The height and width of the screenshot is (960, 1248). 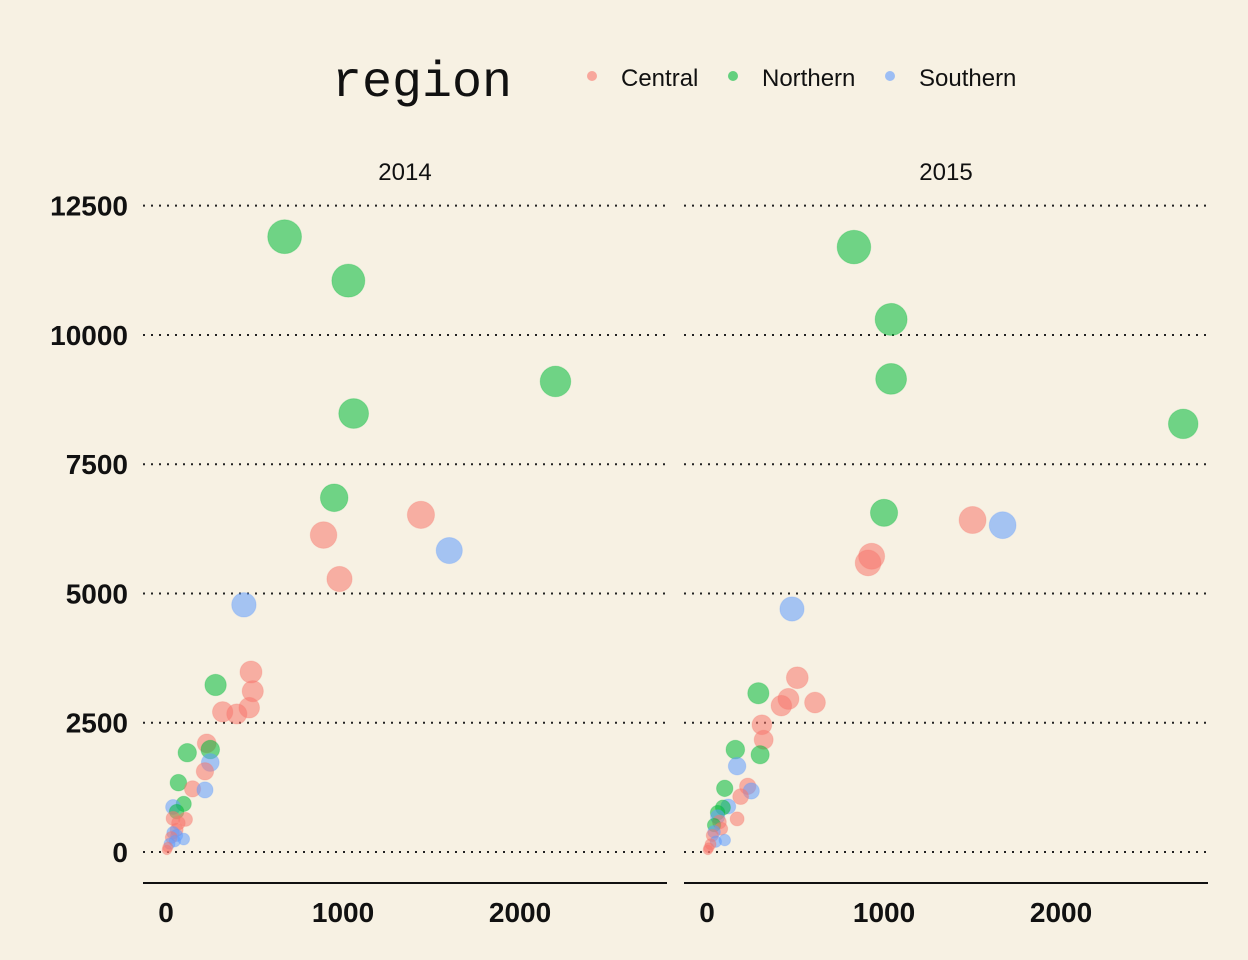 I want to click on legend-title: region, so click(x=422, y=83).